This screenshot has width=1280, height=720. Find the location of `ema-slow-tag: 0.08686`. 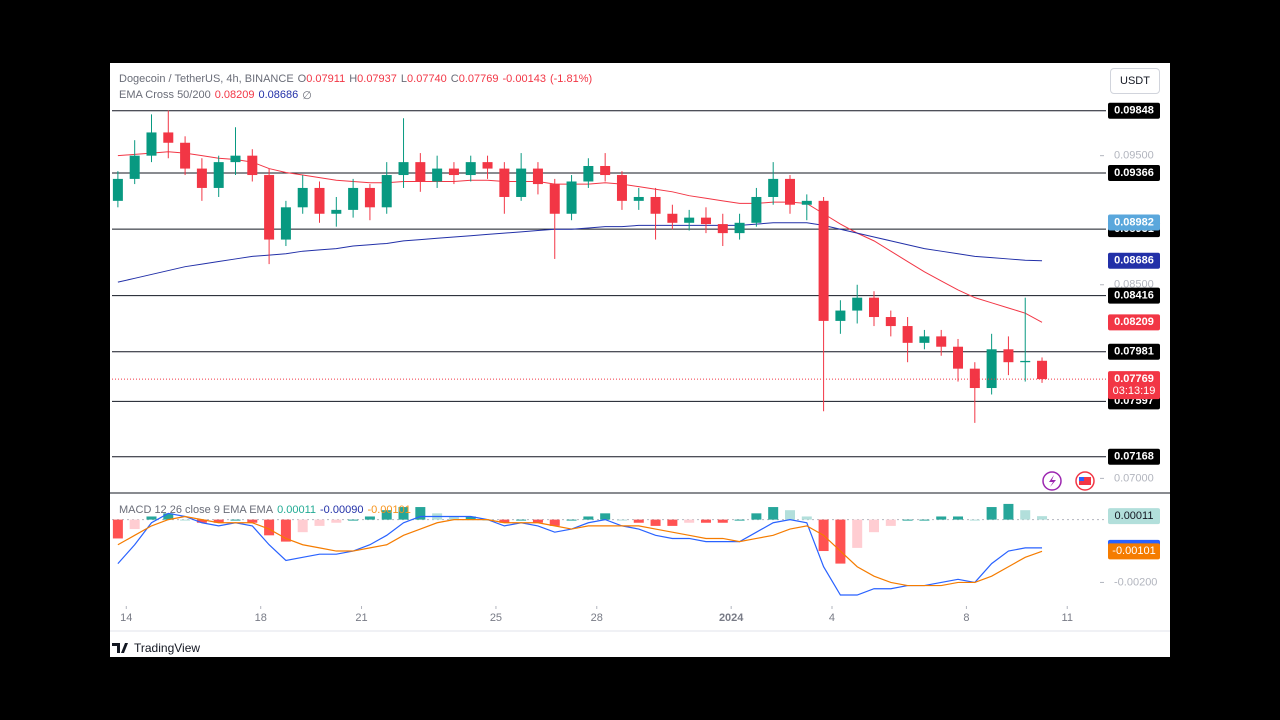

ema-slow-tag: 0.08686 is located at coordinates (1134, 261).